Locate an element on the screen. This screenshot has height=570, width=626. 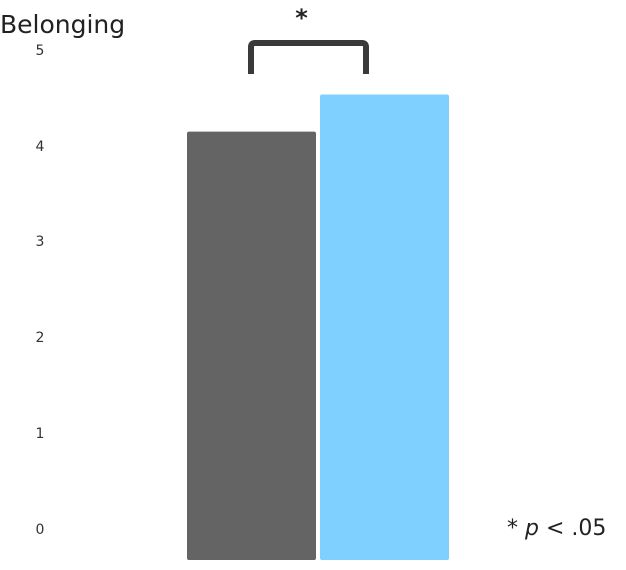
significance-note-prefix: * is located at coordinates (512, 528).